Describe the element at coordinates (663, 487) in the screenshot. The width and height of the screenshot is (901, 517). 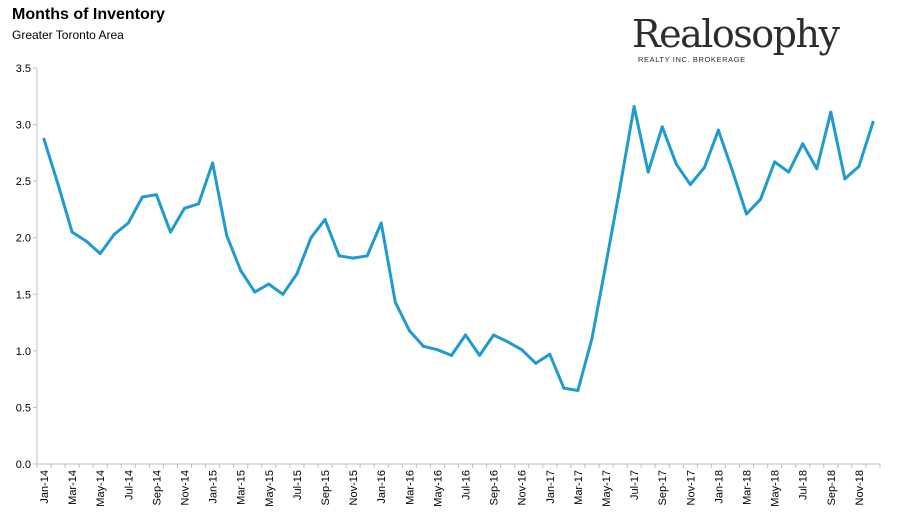
I see `x-tick-label: Sep-17` at that location.